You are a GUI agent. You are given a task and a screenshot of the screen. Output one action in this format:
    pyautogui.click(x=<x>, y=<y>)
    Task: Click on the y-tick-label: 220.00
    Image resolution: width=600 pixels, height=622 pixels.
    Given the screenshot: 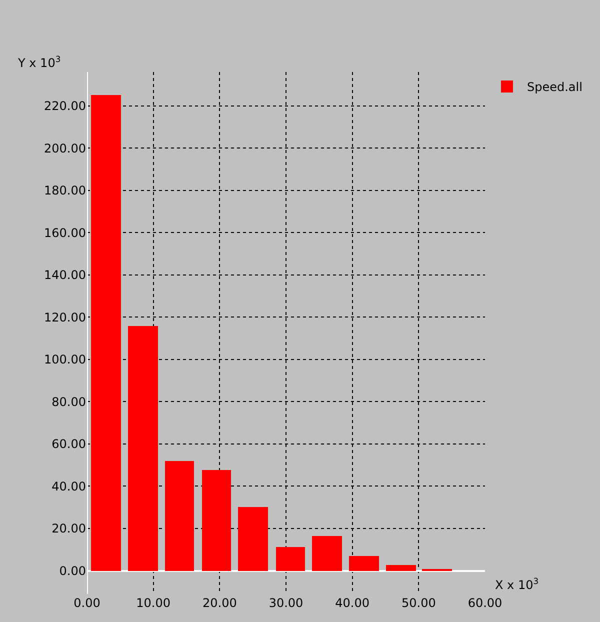 What is the action you would take?
    pyautogui.click(x=65, y=106)
    